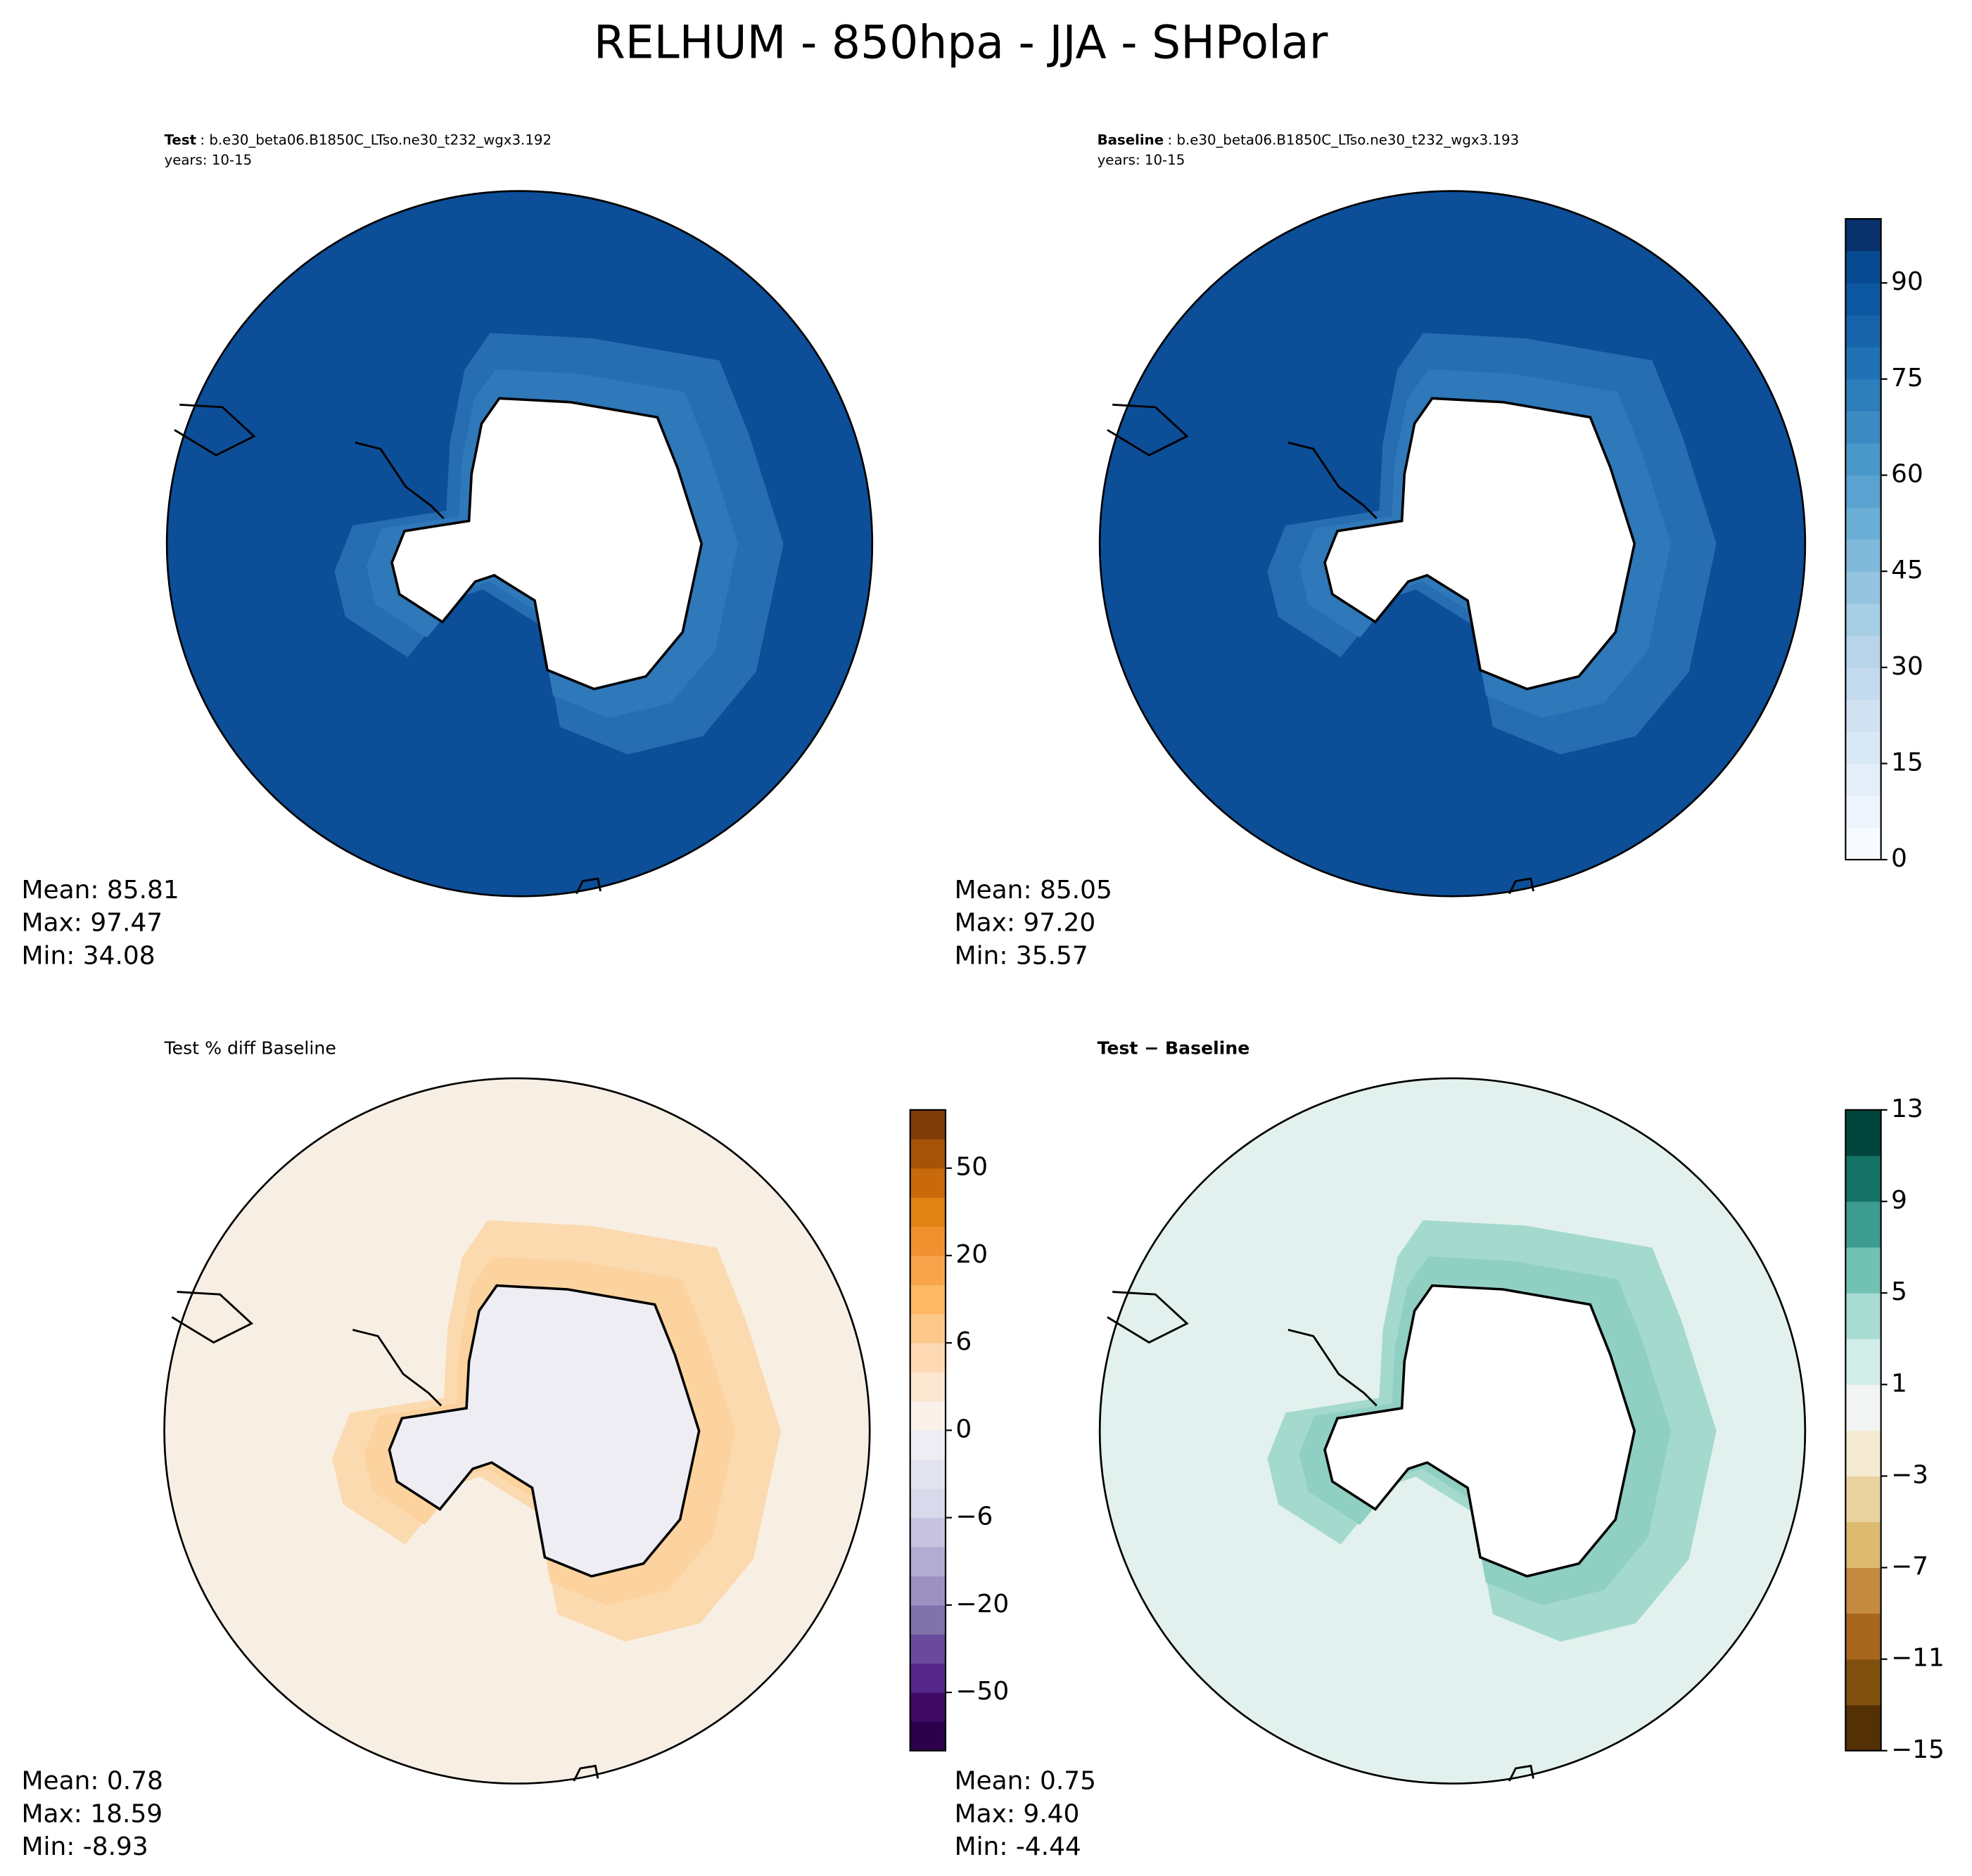 This screenshot has width=1972, height=1876. What do you see at coordinates (92, 1781) in the screenshot?
I see `stat-label: Mean: 0.78` at bounding box center [92, 1781].